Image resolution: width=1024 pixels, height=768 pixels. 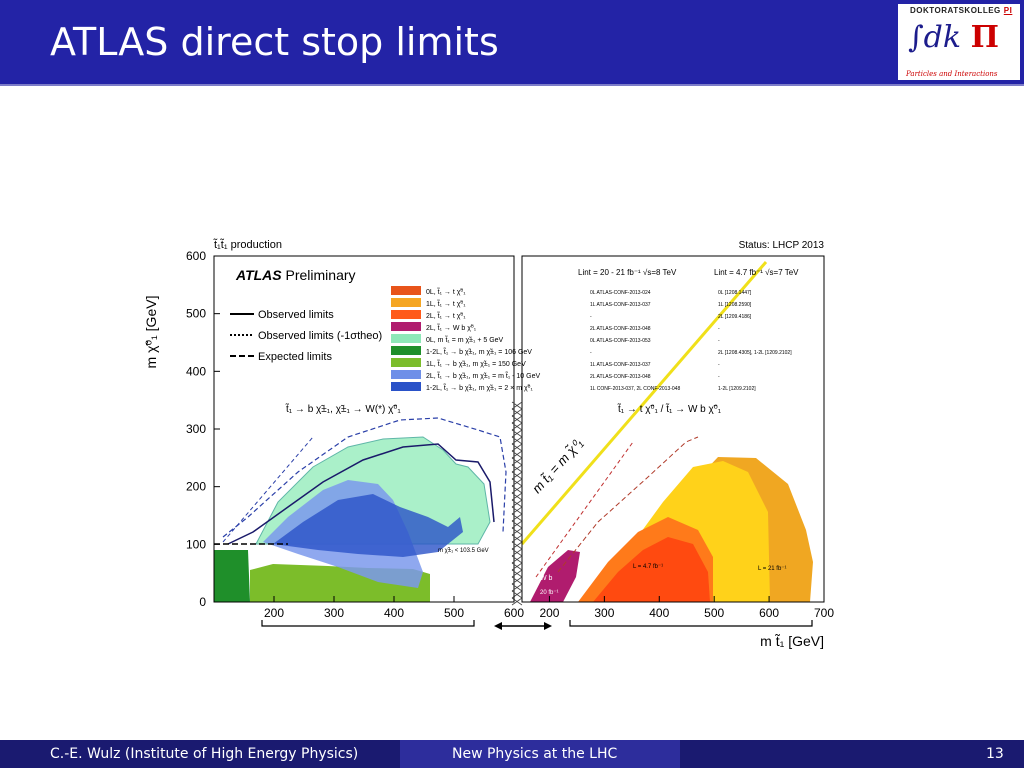 What do you see at coordinates (671, 519) in the screenshot?
I see `right-panel-regions` at bounding box center [671, 519].